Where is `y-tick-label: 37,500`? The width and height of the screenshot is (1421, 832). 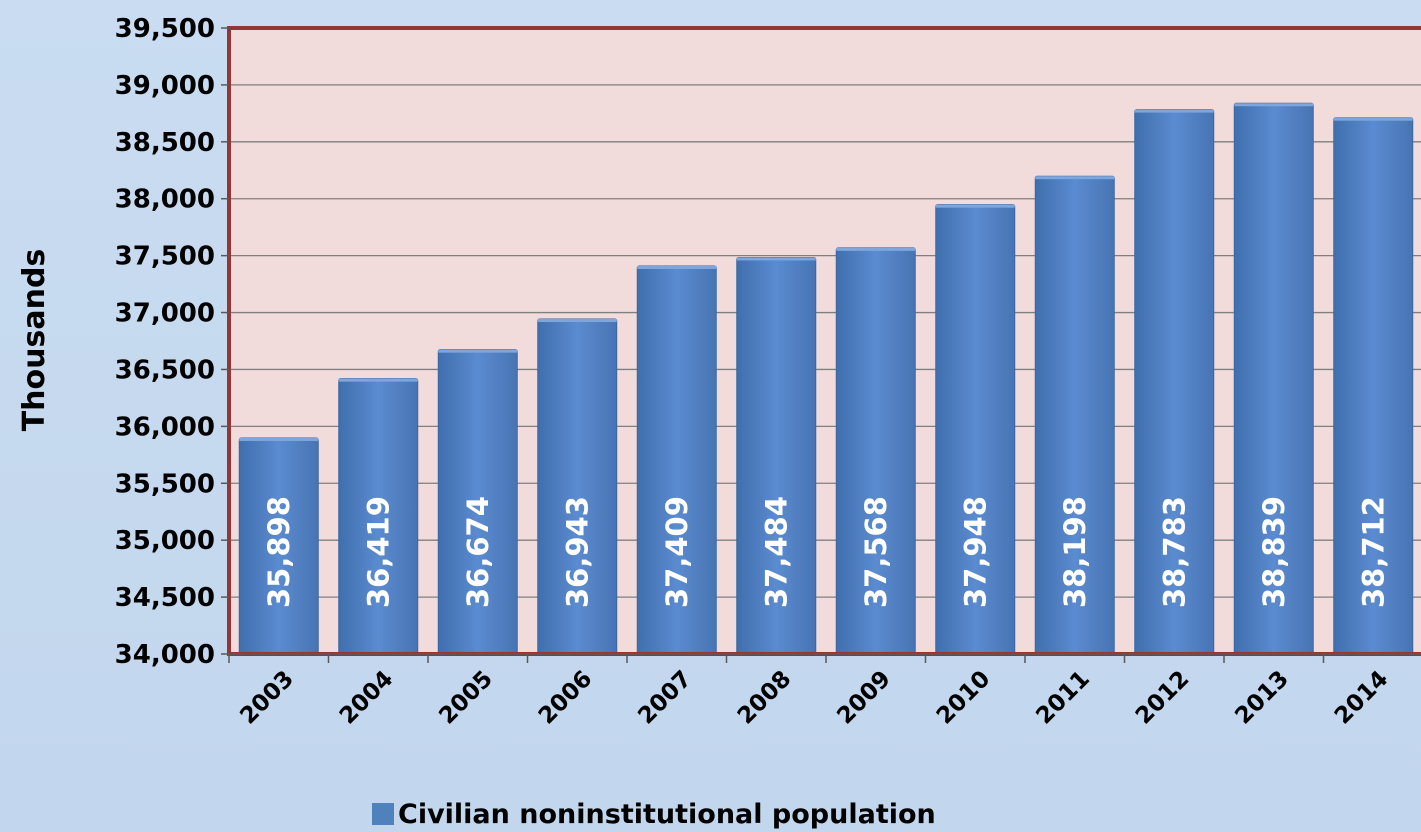 y-tick-label: 37,500 is located at coordinates (165, 257).